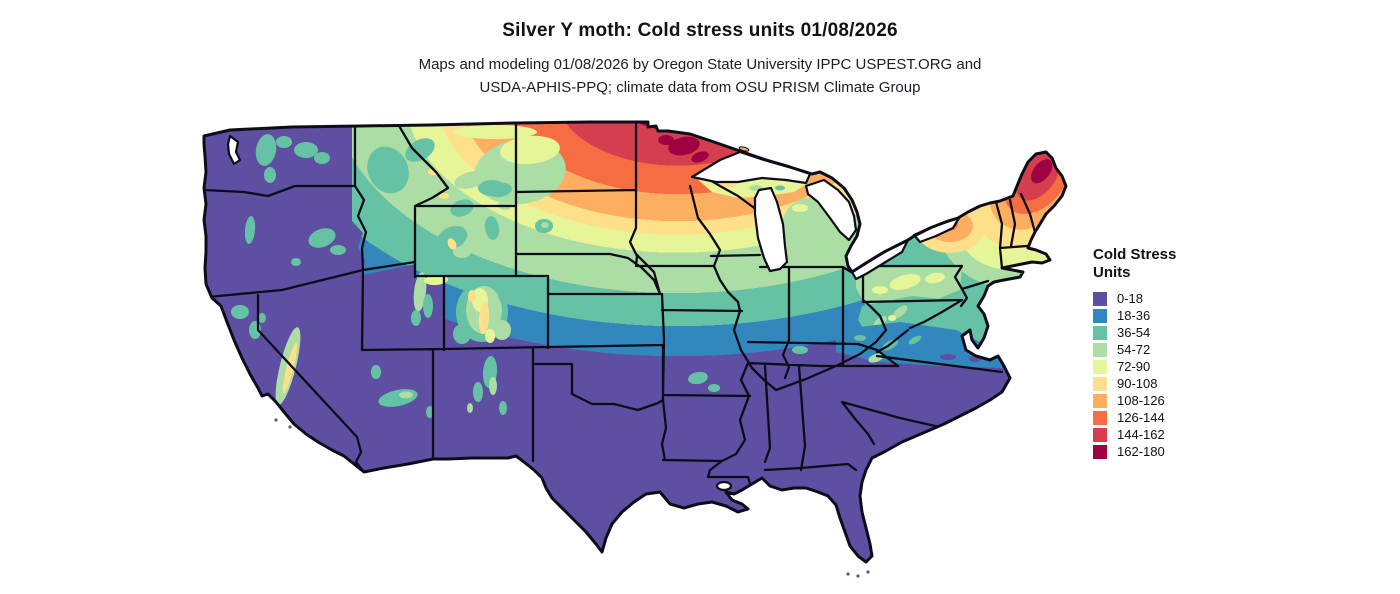 This screenshot has height=594, width=1400. I want to click on legend-label: 72-90, so click(1134, 366).